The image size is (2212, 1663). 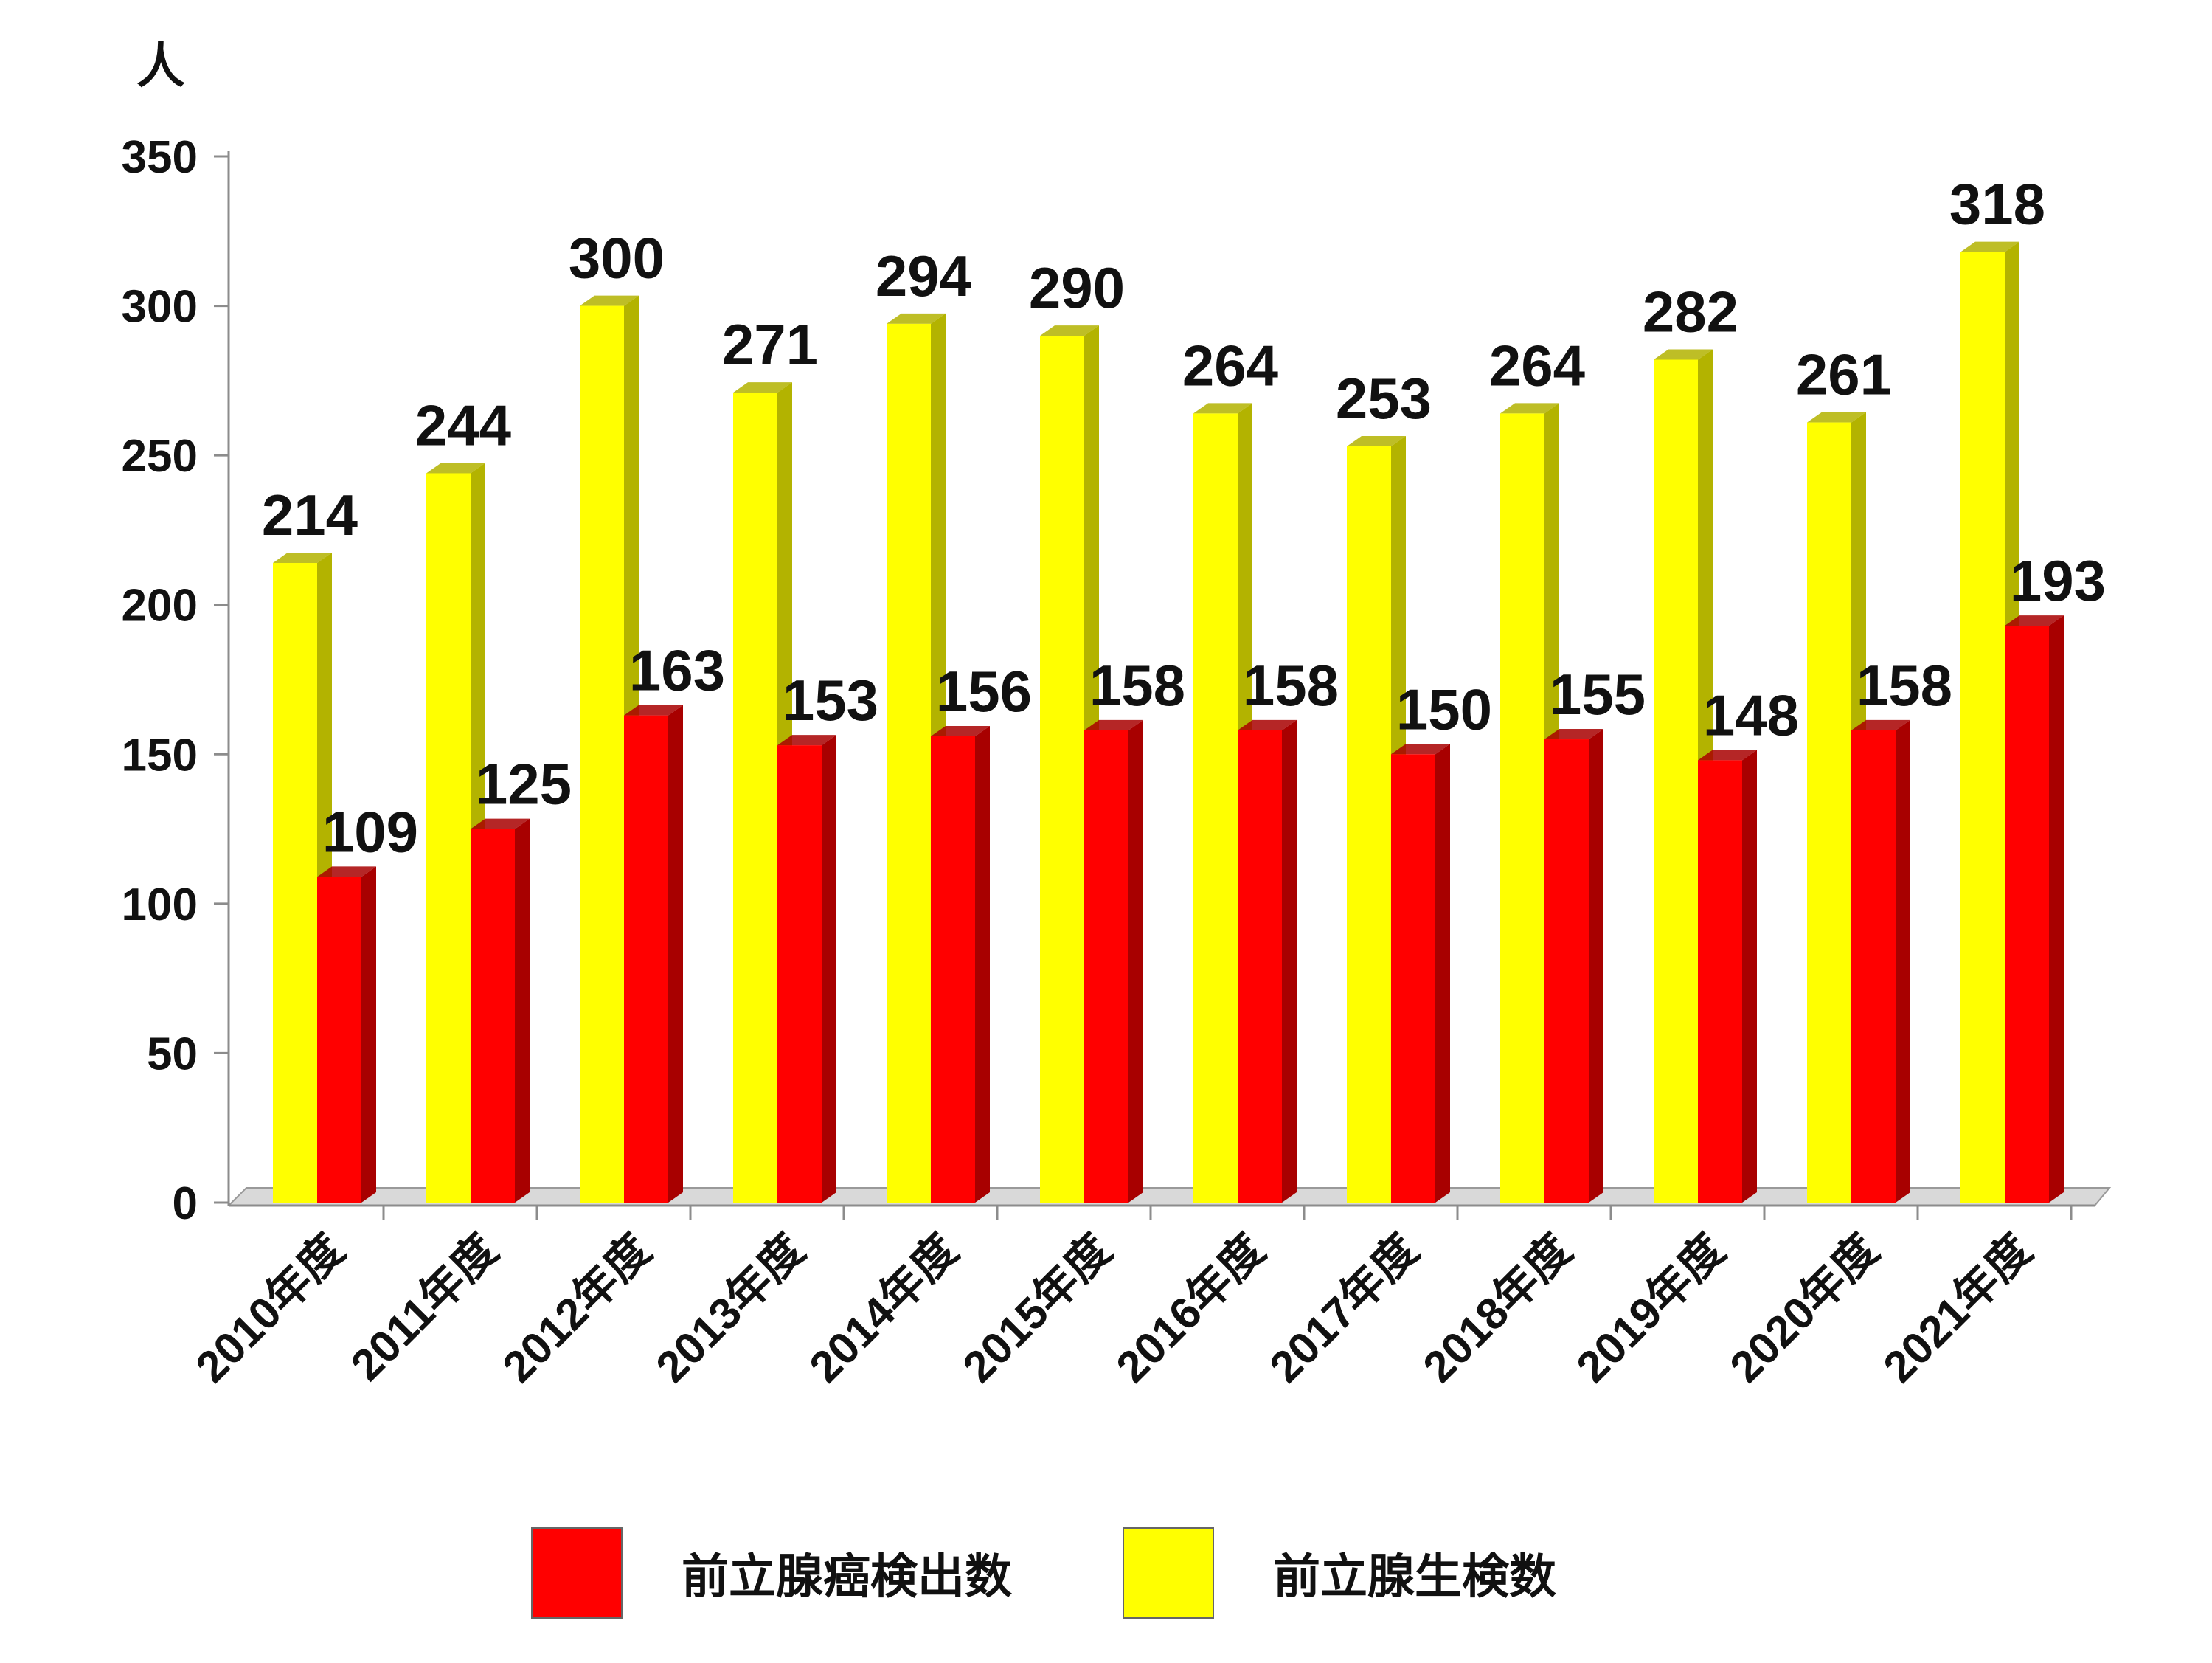 What do you see at coordinates (160, 307) in the screenshot?
I see `y-tick-label: 300` at bounding box center [160, 307].